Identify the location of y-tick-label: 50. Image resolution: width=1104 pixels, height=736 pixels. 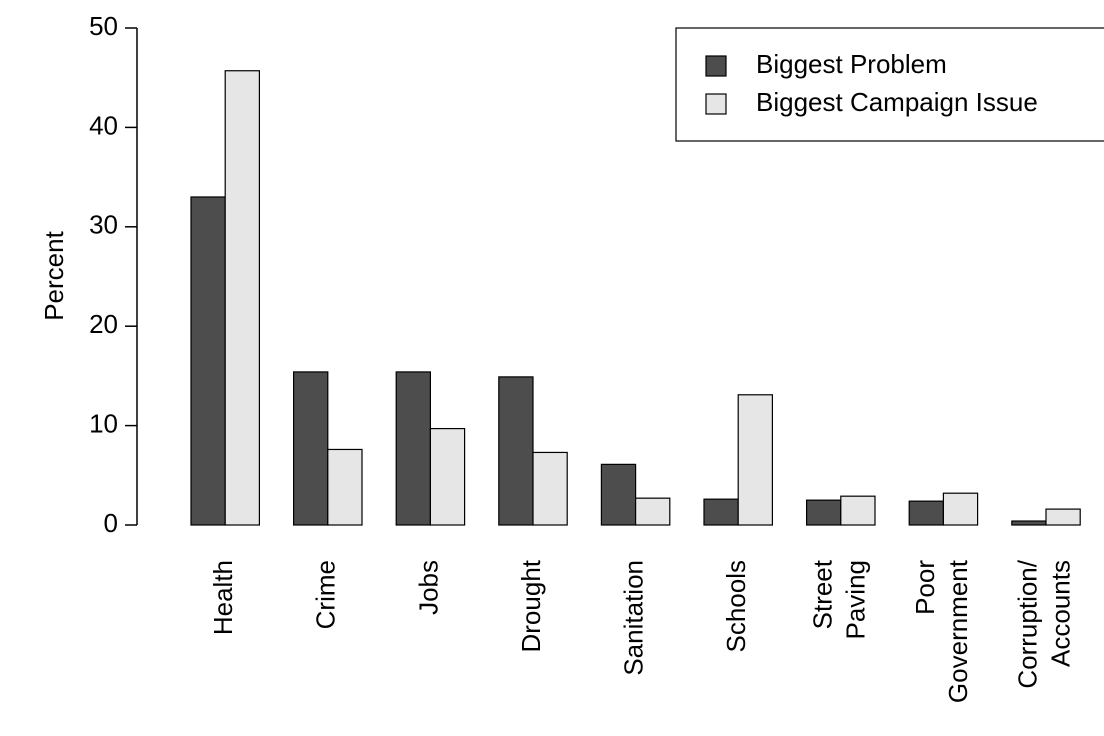
(103, 26).